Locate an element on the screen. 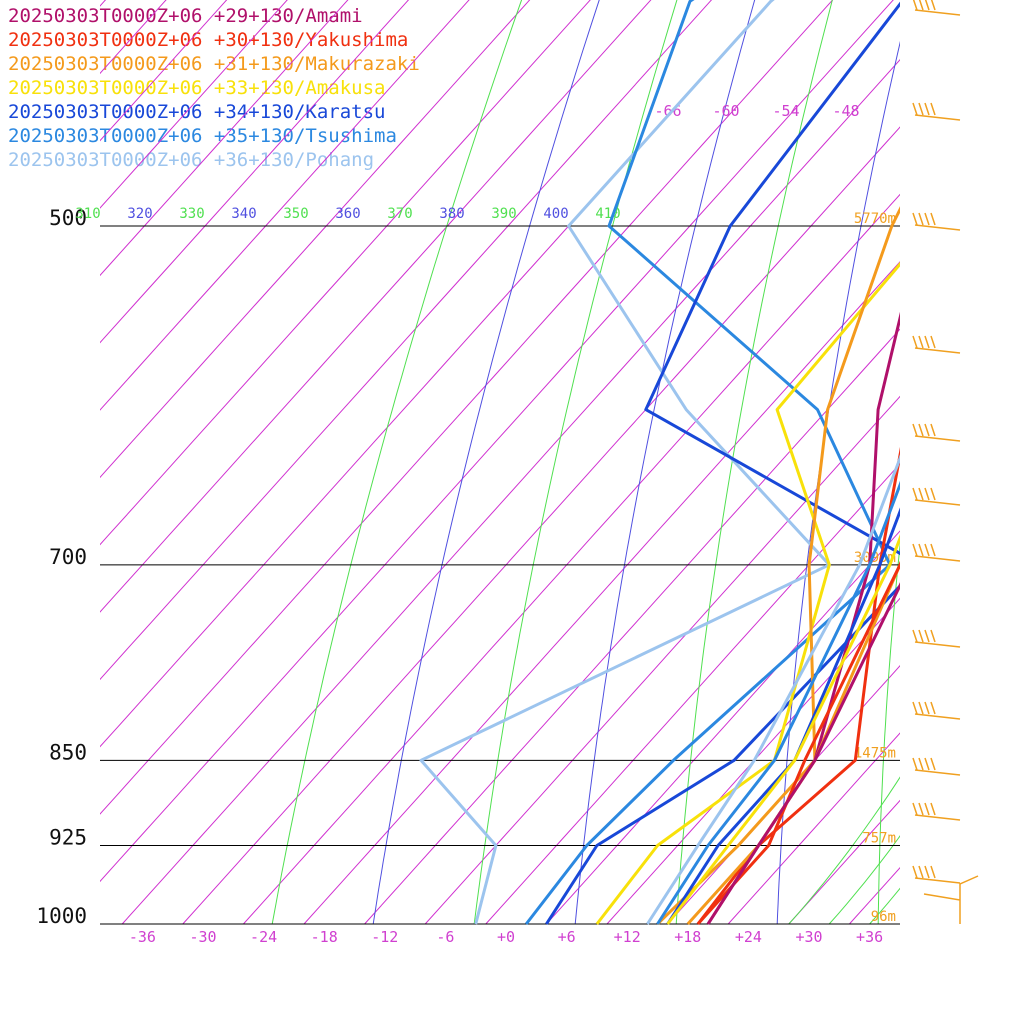 This screenshot has width=1024, height=1024. theta-label: 400 is located at coordinates (555, 214).